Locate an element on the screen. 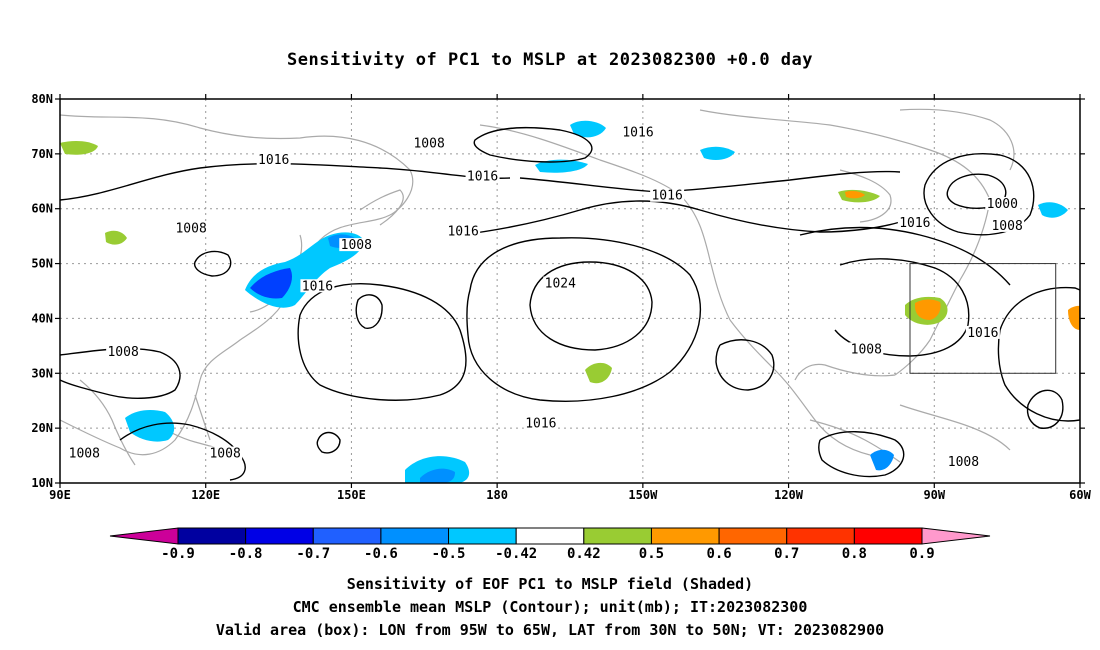 The height and width of the screenshot is (650, 1100). coastline-hudson-bay is located at coordinates (865, 196).